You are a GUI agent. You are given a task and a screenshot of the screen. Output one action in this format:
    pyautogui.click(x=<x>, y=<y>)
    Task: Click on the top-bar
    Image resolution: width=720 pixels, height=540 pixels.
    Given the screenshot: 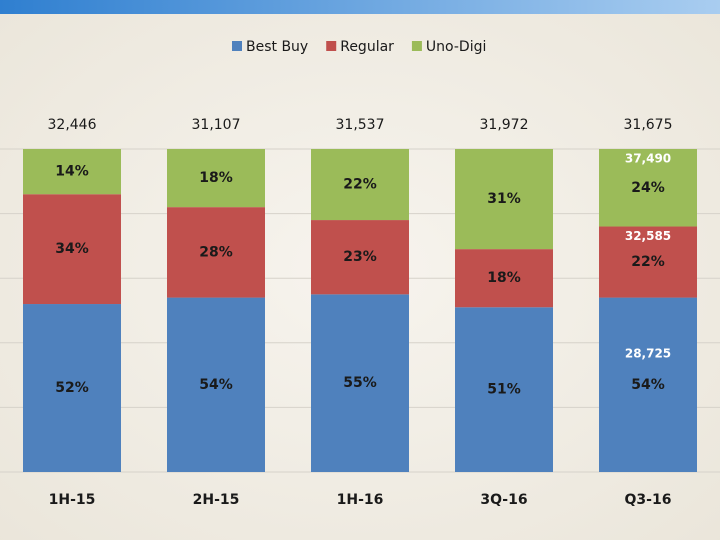 What is the action you would take?
    pyautogui.click(x=360, y=7)
    